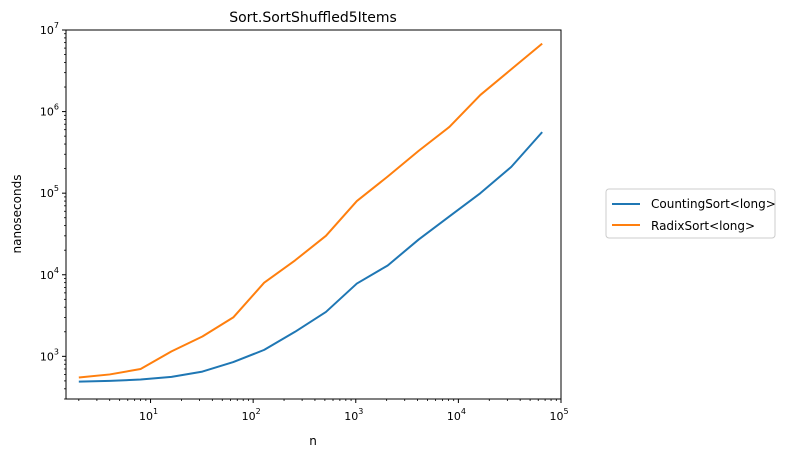 This screenshot has height=457, width=811. Describe the element at coordinates (53, 210) in the screenshot. I see `y-axis: 10³ 10⁴ 10⁵ 10⁶ 10⁷` at that location.